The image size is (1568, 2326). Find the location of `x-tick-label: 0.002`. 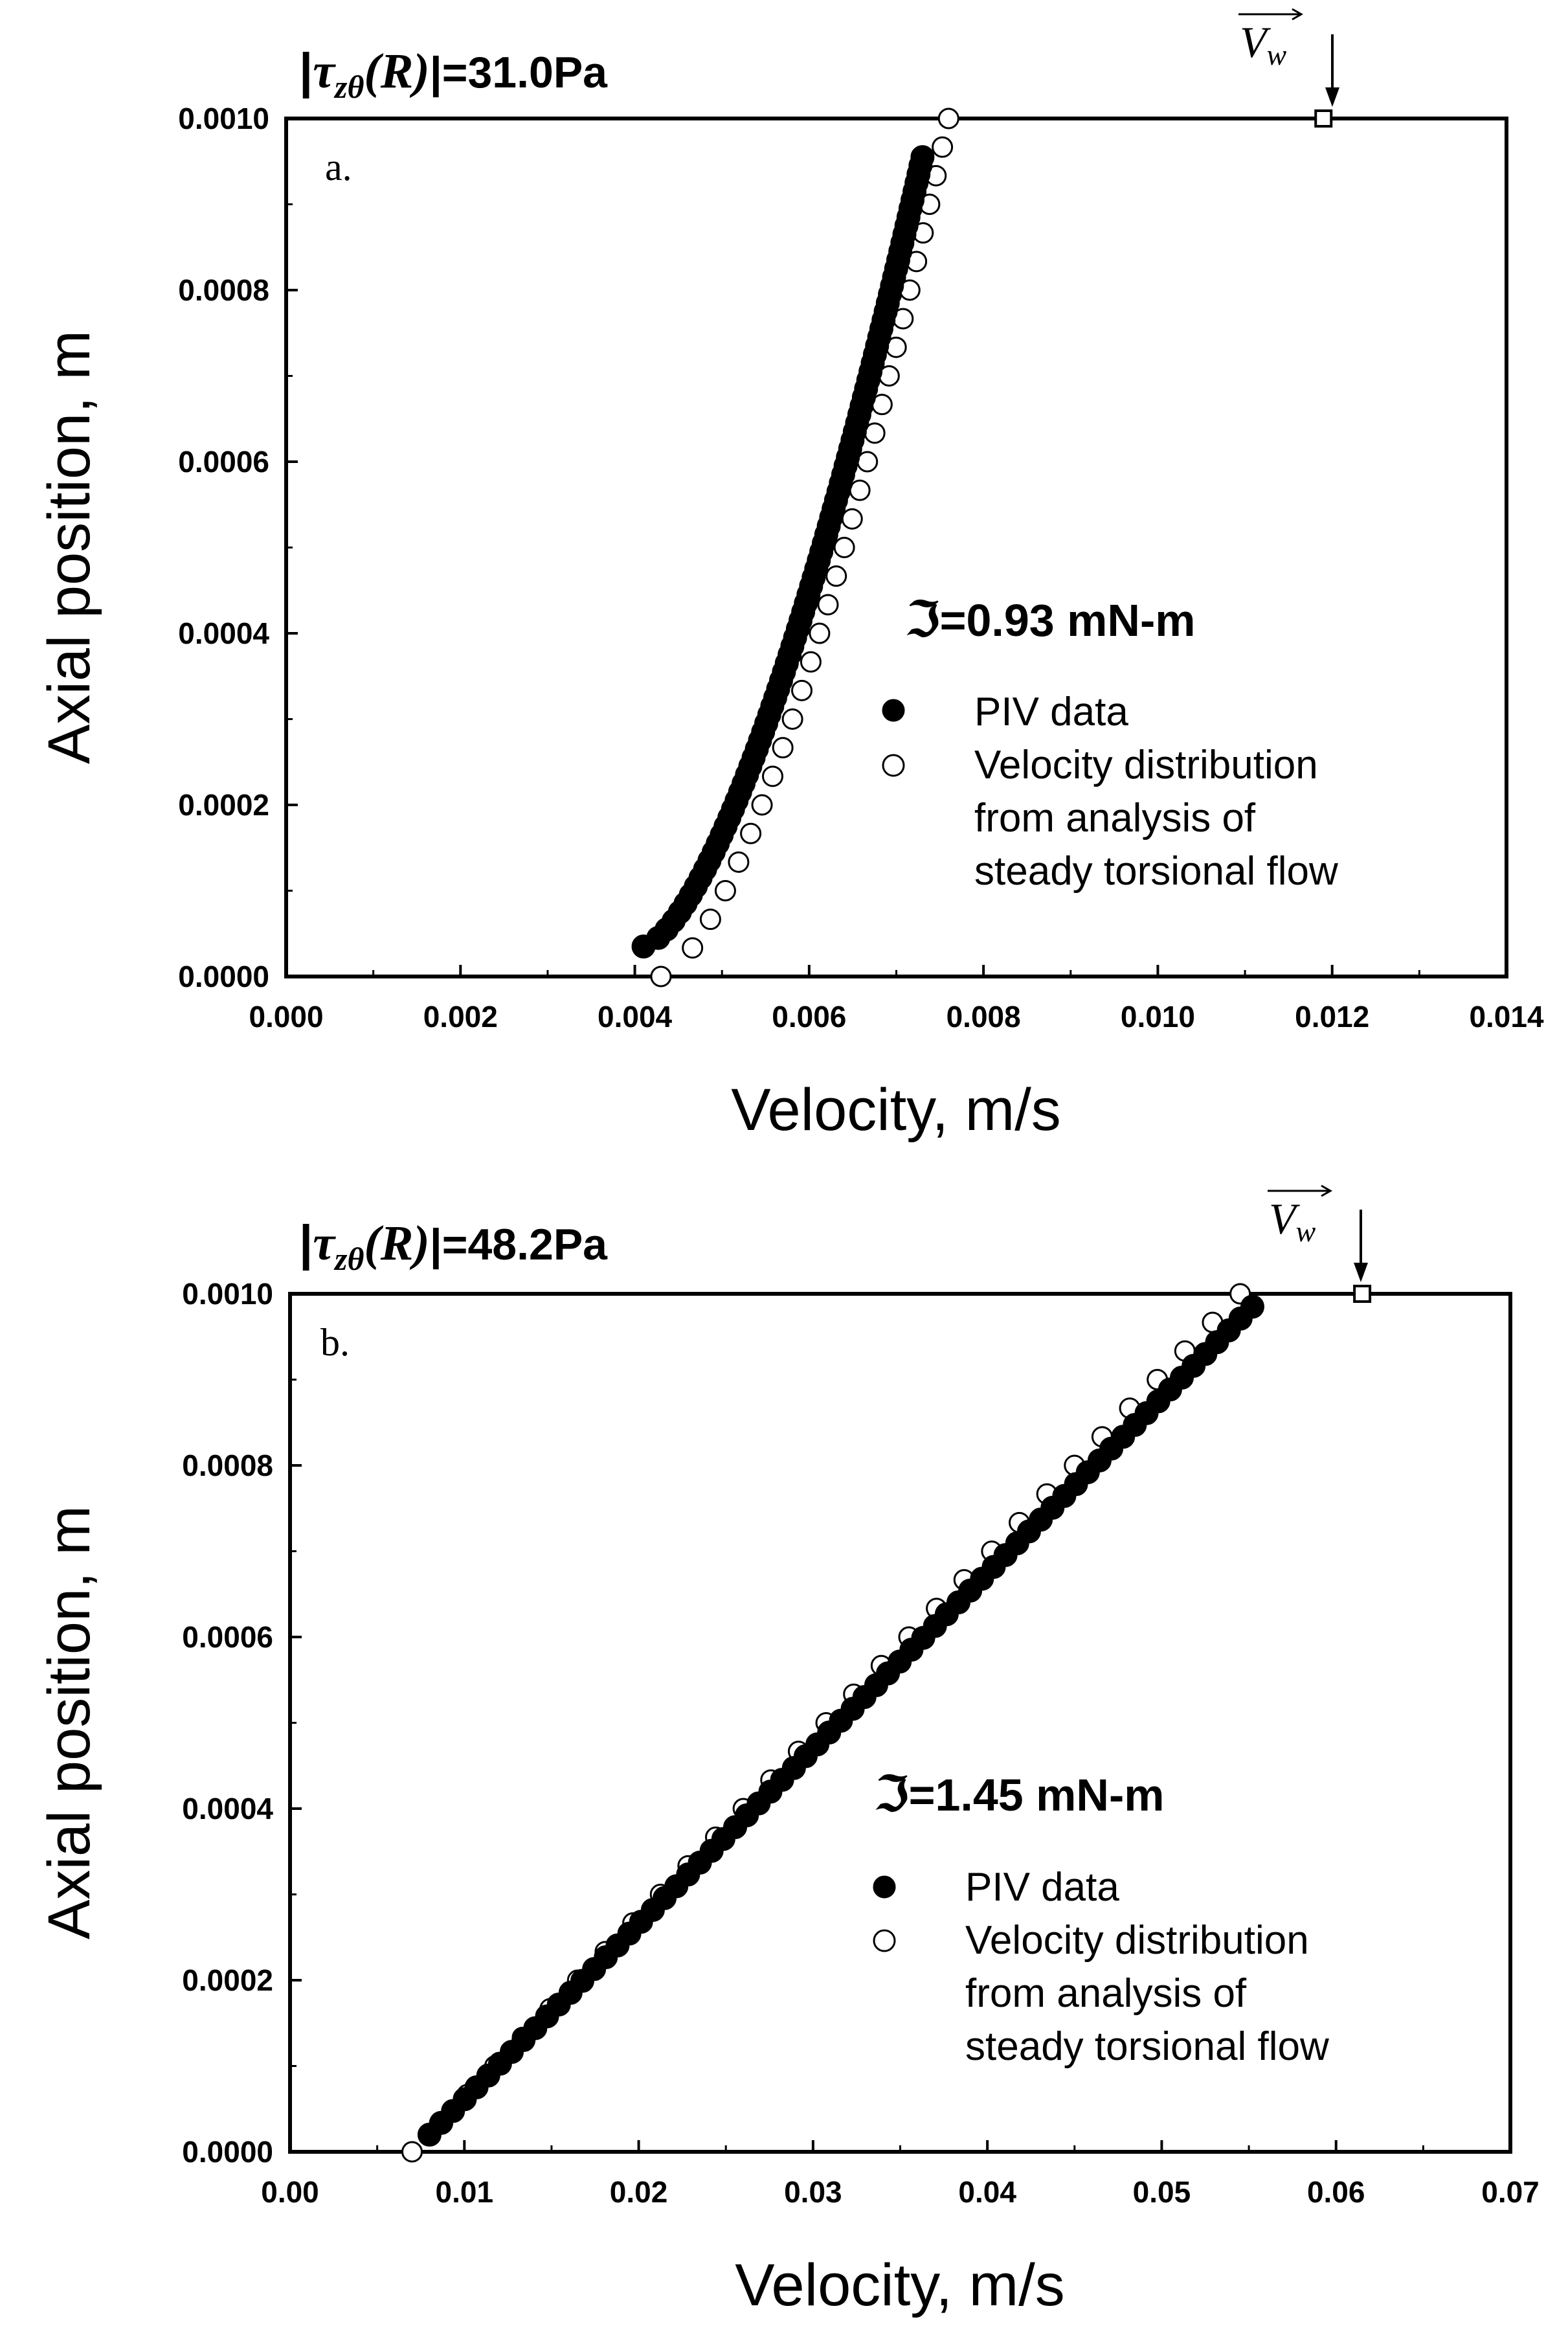

x-tick-label: 0.002 is located at coordinates (461, 1017).